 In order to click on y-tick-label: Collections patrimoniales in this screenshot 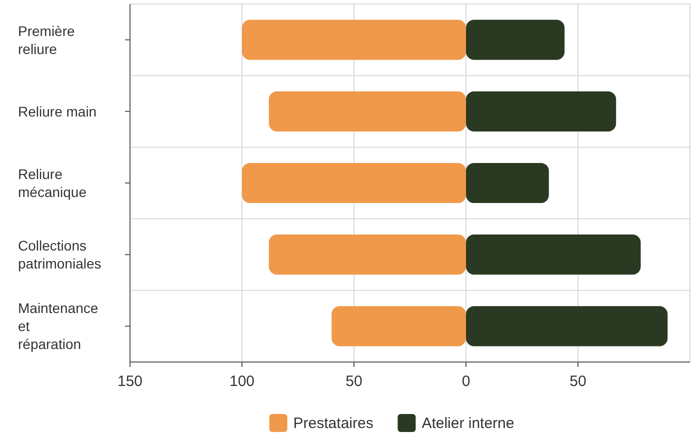, I will do `click(60, 255)`.